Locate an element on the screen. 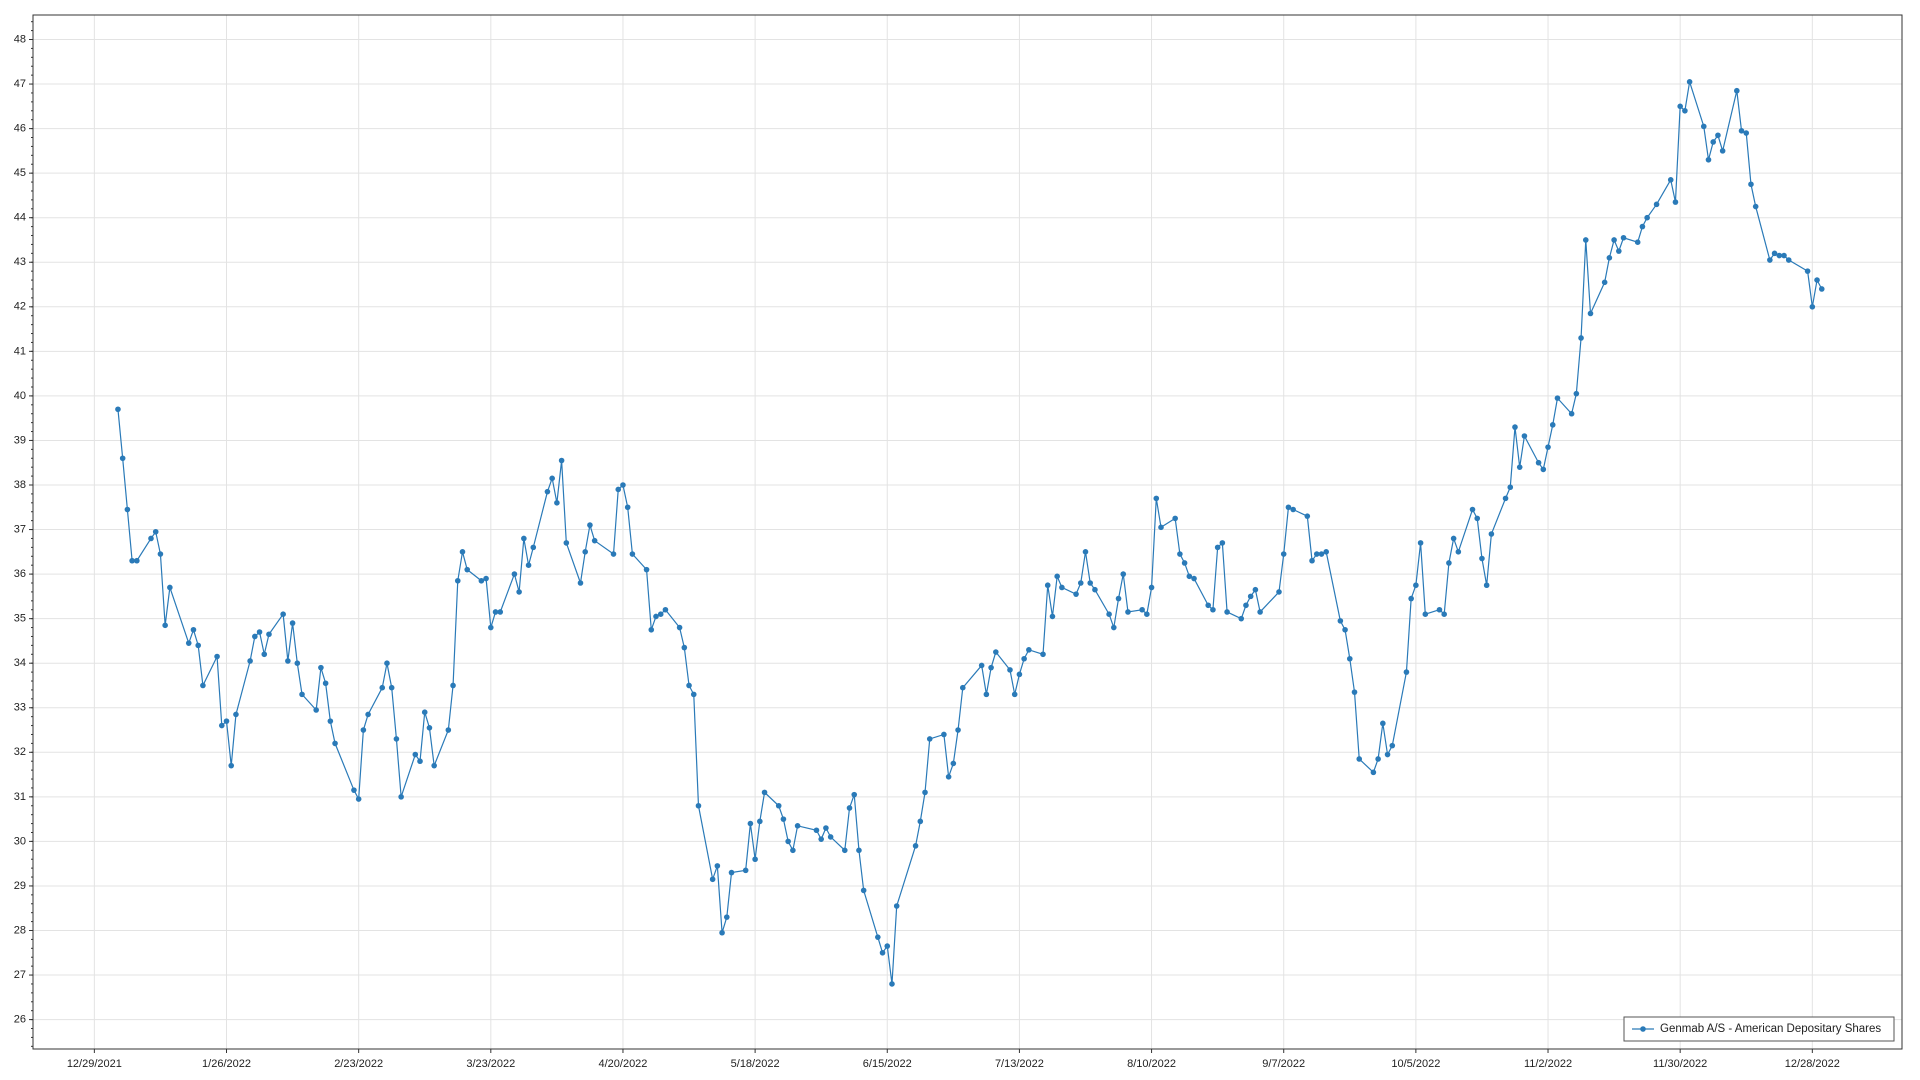 The height and width of the screenshot is (1080, 1920). y-tick-label: 44 is located at coordinates (20, 218).